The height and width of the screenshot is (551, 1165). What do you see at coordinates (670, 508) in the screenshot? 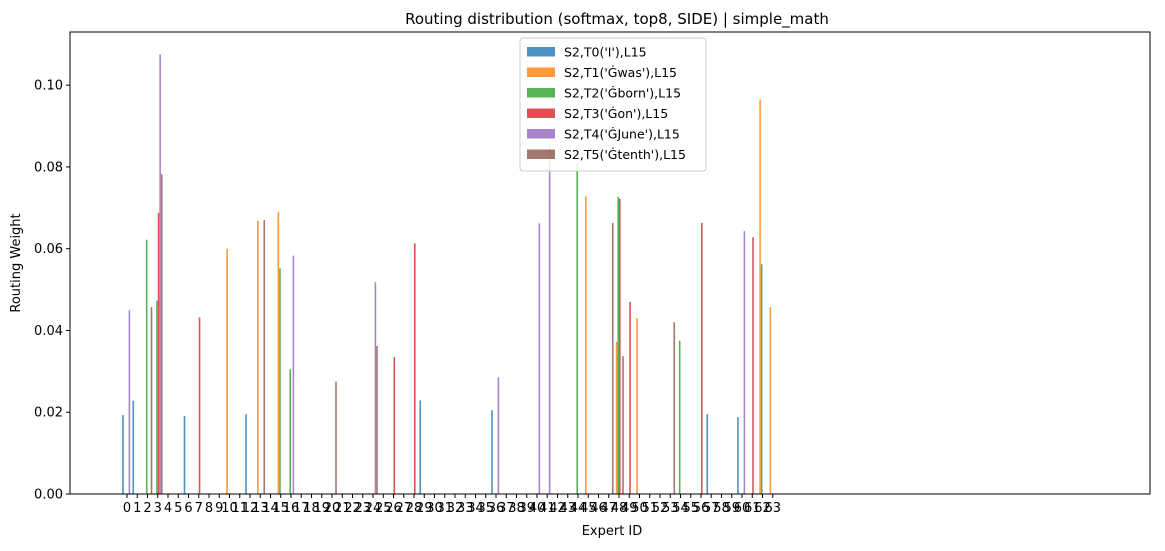
I see `x-tick-label: 53` at bounding box center [670, 508].